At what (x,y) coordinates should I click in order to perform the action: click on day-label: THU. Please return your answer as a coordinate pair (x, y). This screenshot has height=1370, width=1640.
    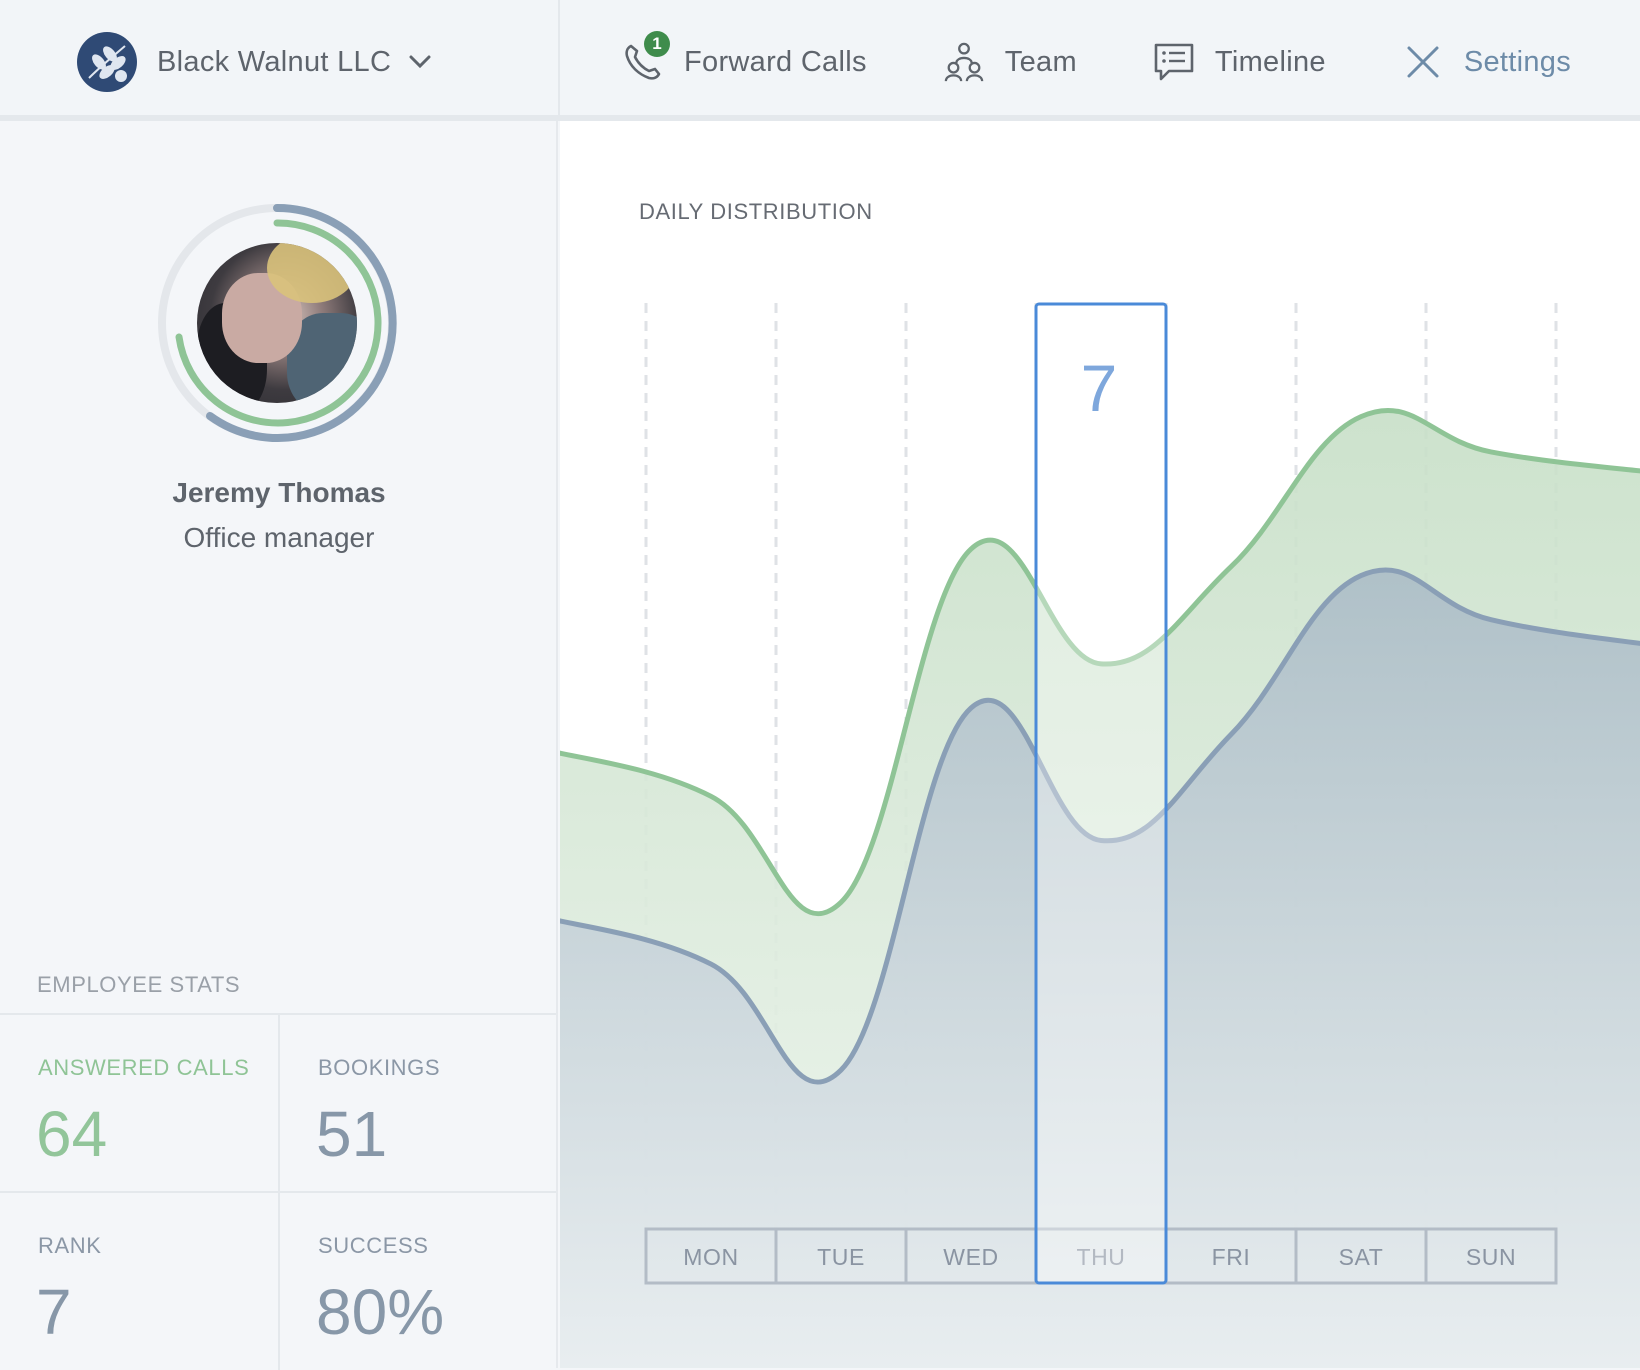
    Looking at the image, I should click on (1100, 1257).